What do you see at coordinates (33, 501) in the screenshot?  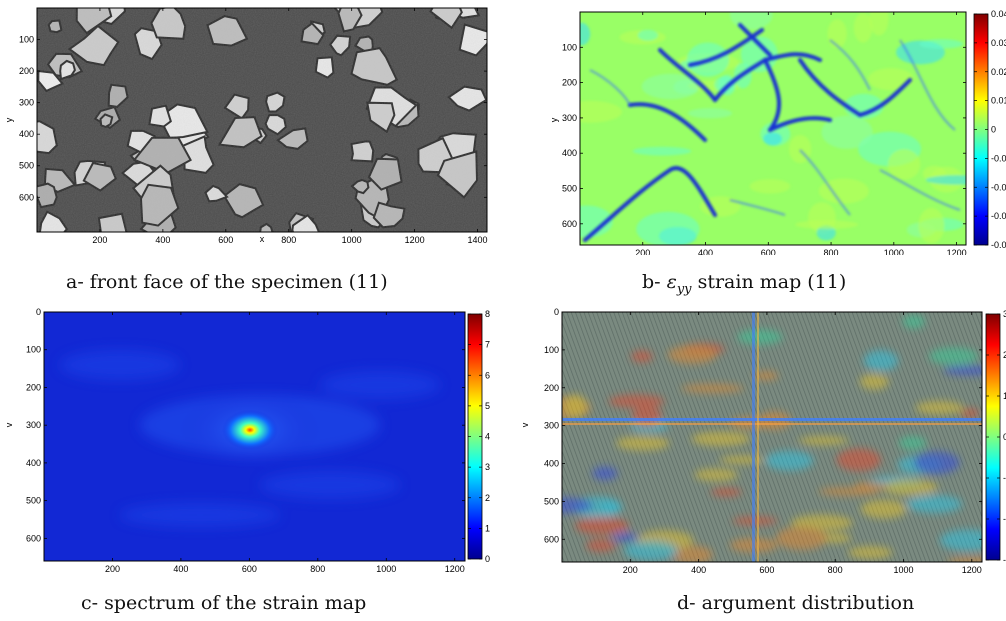 I see `panel-c-ytick-label: 500` at bounding box center [33, 501].